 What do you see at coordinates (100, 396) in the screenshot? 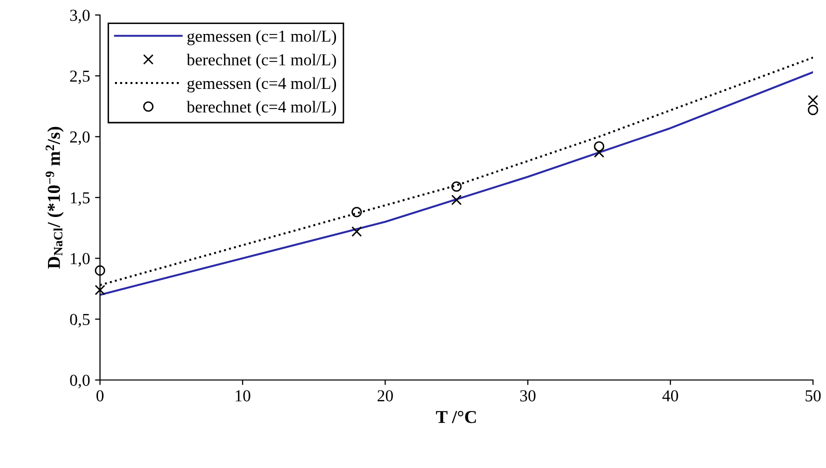
I see `x-tick-label: 0` at bounding box center [100, 396].